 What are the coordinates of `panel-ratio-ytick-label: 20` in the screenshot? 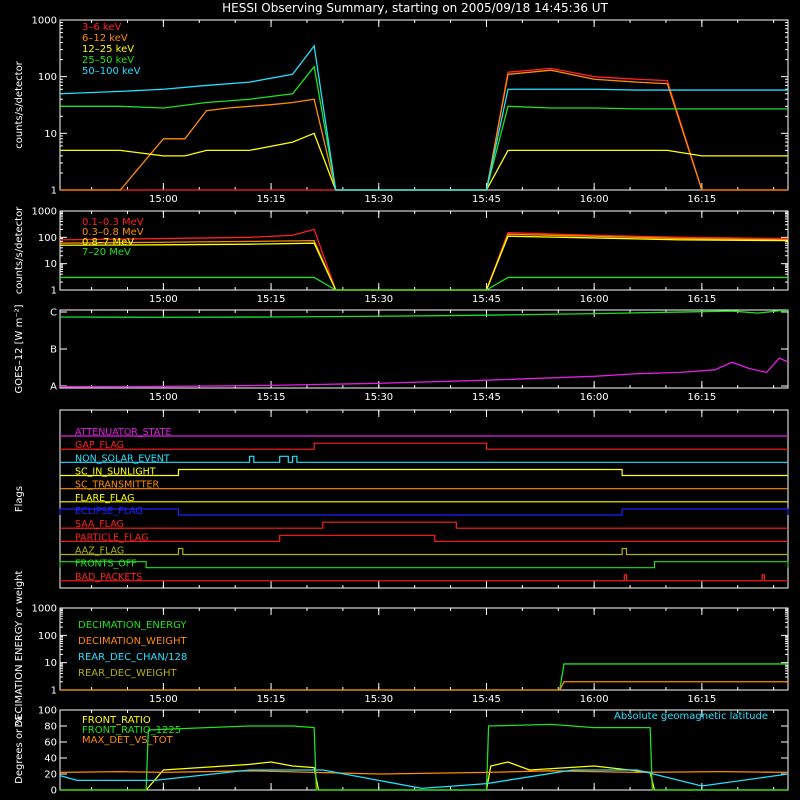 It's located at (50, 775).